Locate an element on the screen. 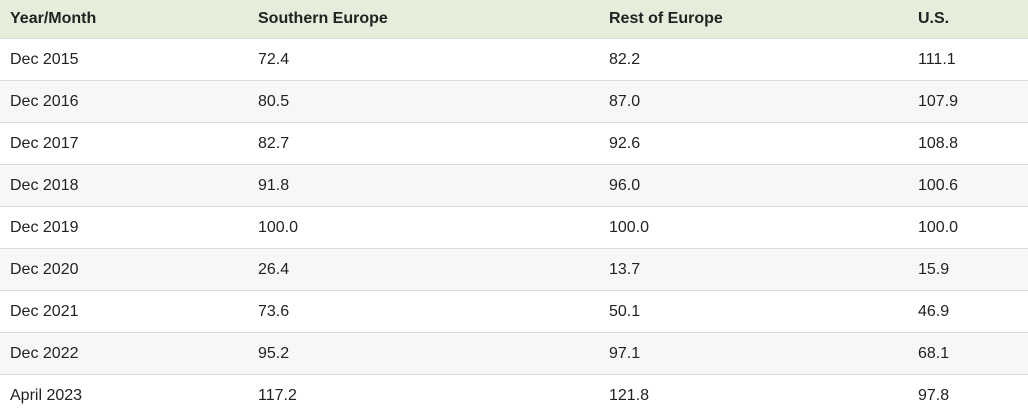 The width and height of the screenshot is (1028, 417). table-row: April 2023 117.2 121.8 97.8 is located at coordinates (514, 395).